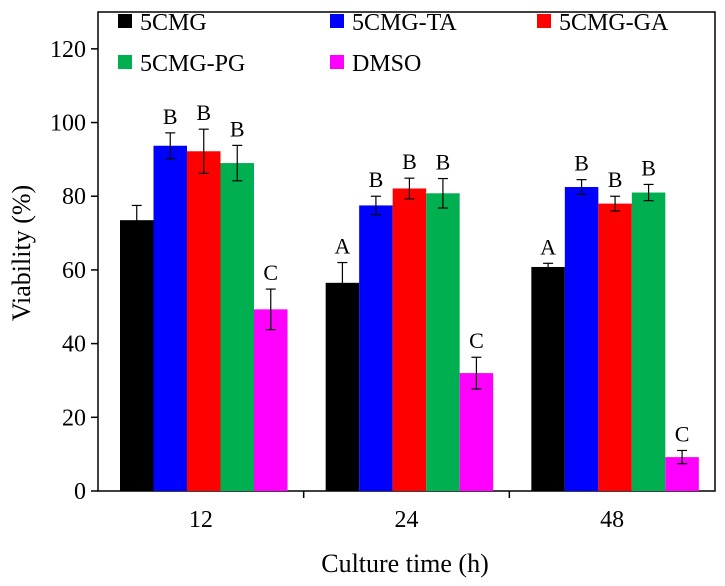 This screenshot has width=725, height=586. I want to click on legend-entry-5cmg-ta: 5CMG-TA, so click(404, 23).